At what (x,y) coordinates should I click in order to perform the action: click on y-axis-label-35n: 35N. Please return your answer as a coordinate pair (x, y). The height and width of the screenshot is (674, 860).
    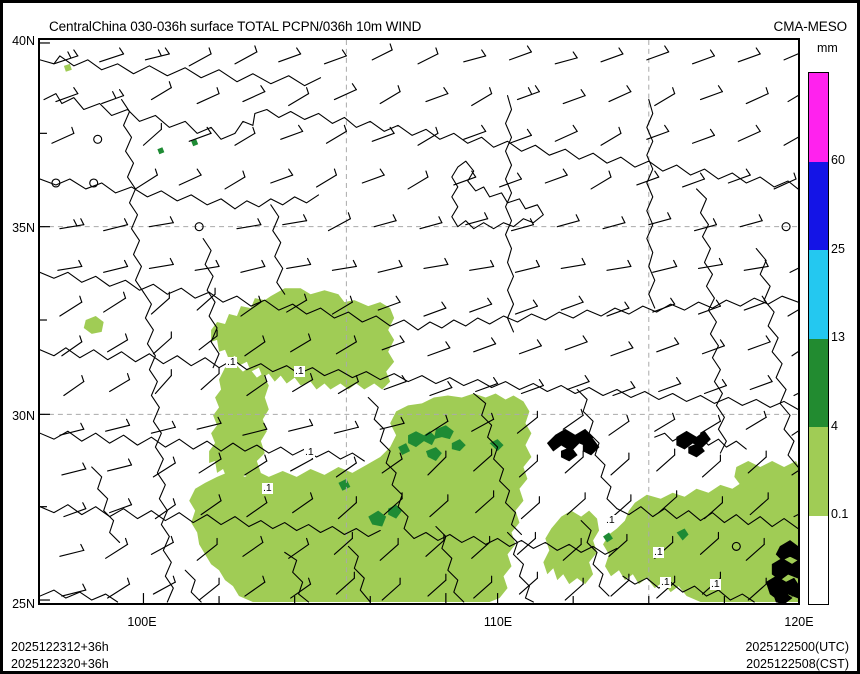
    Looking at the image, I should click on (23, 228).